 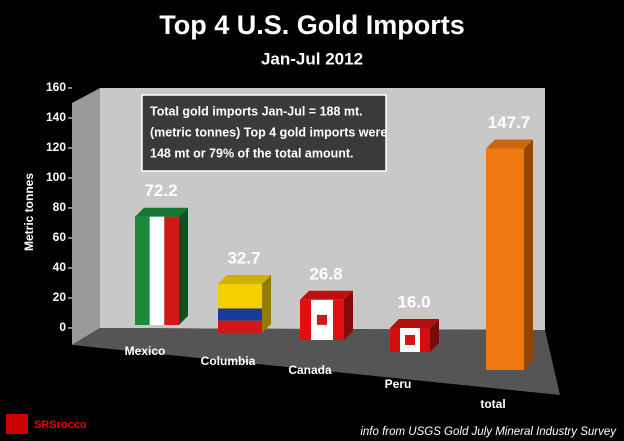 I want to click on x-tick-label: Peru, so click(x=398, y=384).